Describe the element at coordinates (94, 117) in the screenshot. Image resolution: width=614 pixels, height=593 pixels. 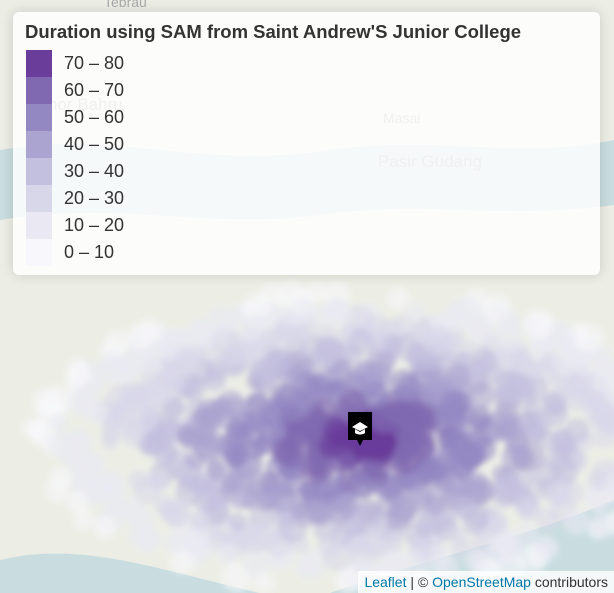
I see `legend-label: 50 – 60` at that location.